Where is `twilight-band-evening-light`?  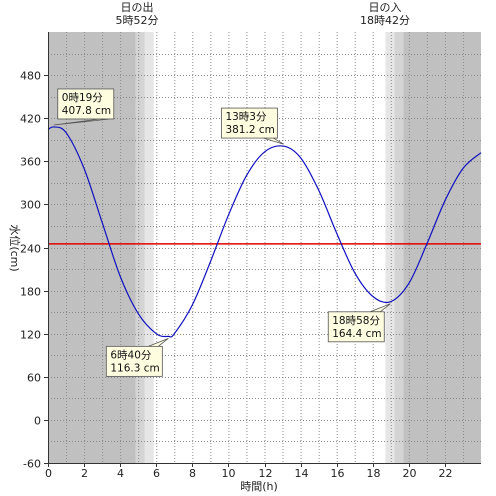 twilight-band-evening-light is located at coordinates (390, 247).